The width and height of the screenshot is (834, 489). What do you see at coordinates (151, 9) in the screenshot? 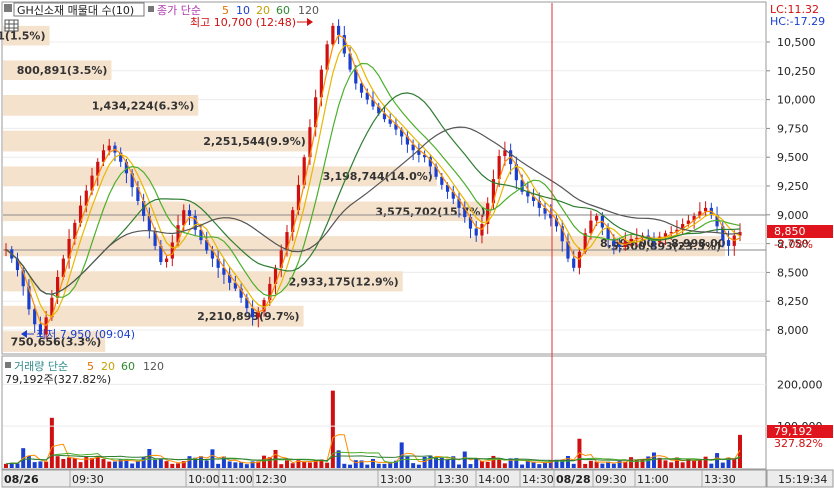
I see `legend-square-icon` at bounding box center [151, 9].